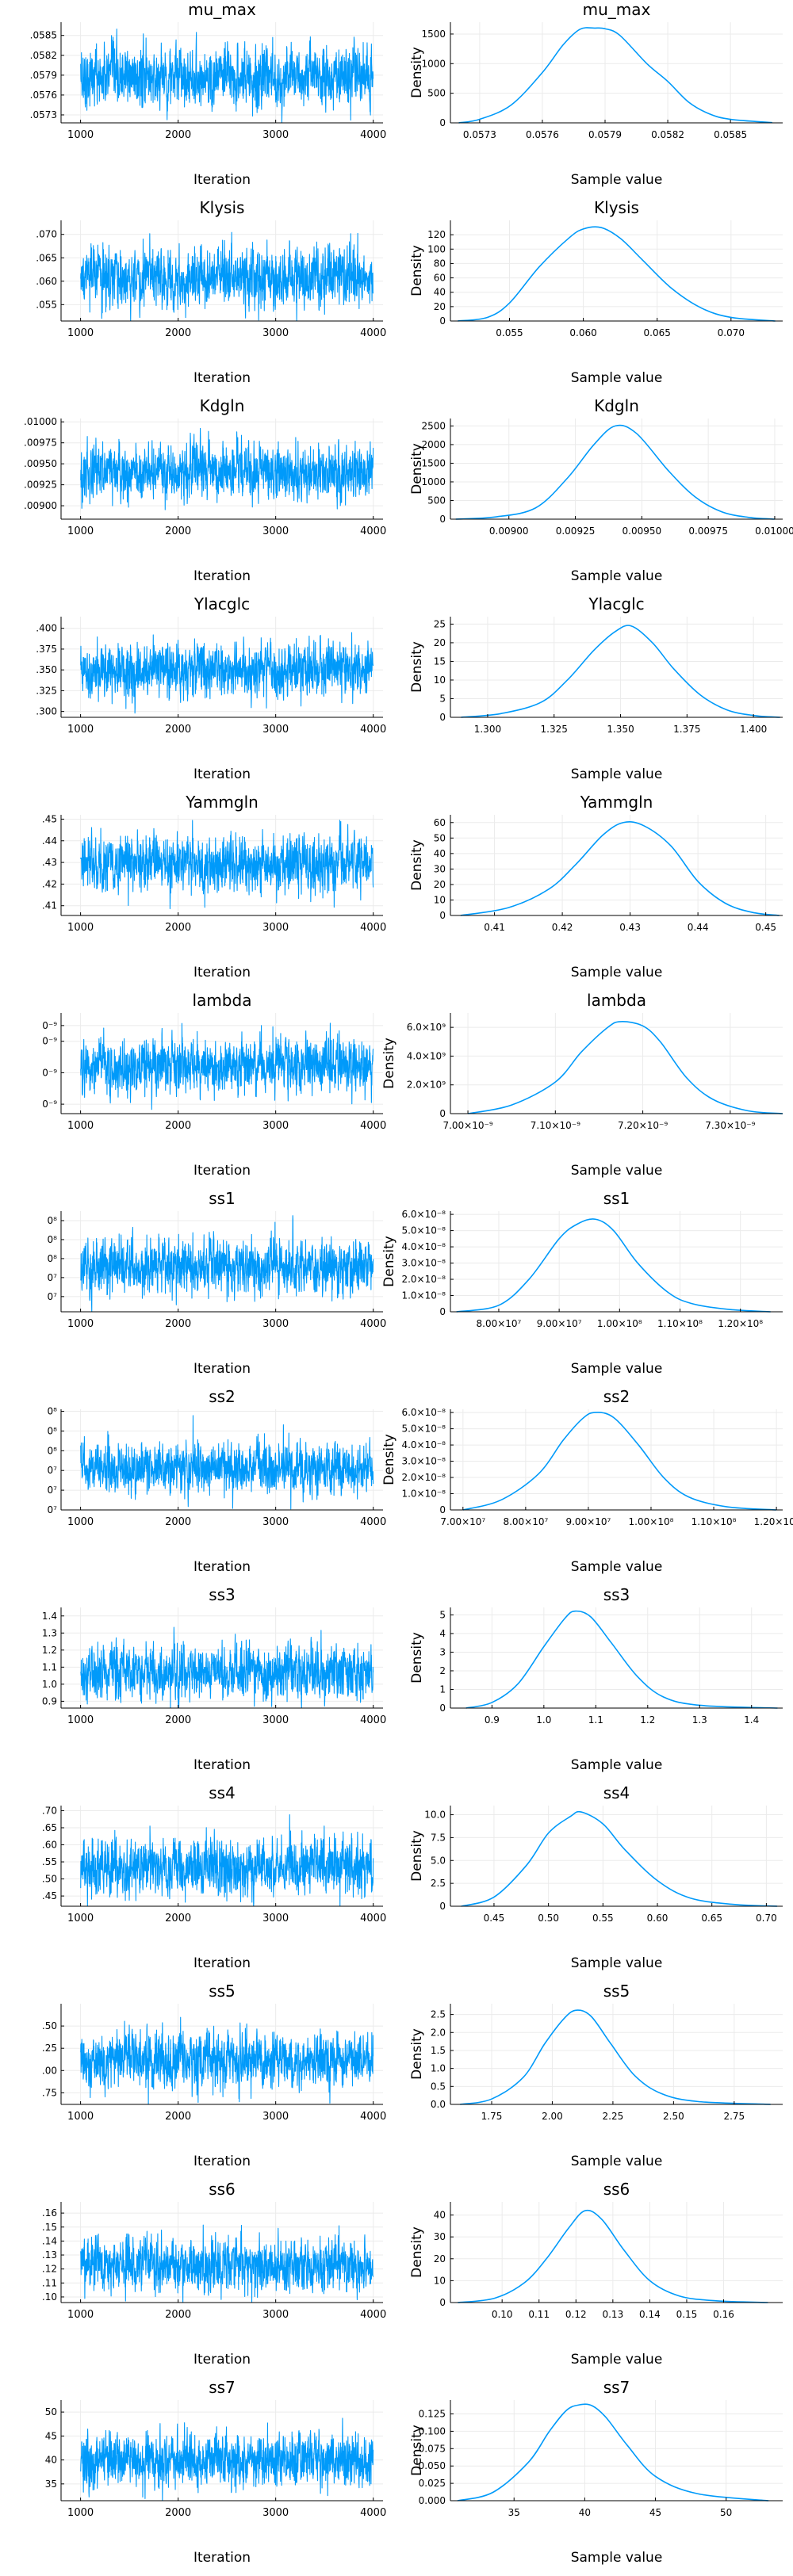  What do you see at coordinates (439, 1837) in the screenshot?
I see `density-y-tick-label: 7.5` at bounding box center [439, 1837].